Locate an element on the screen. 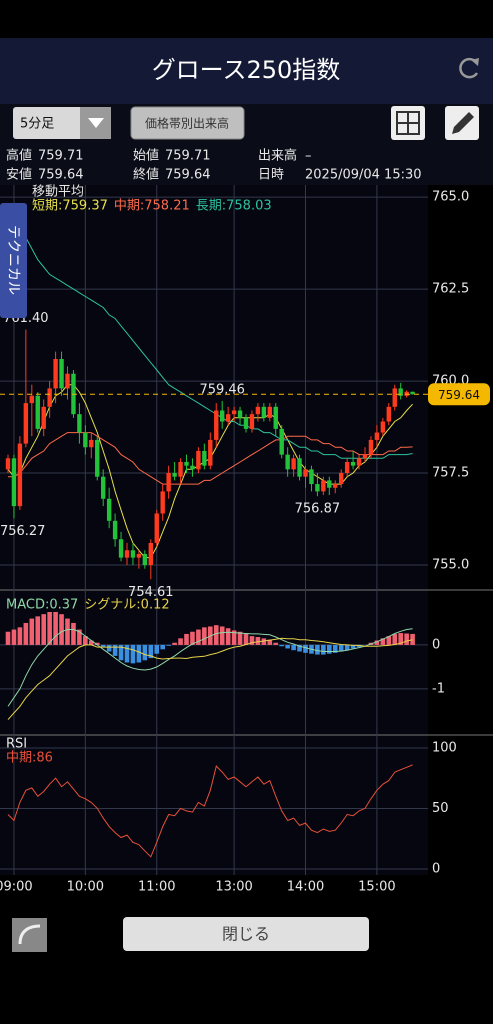 The width and height of the screenshot is (493, 1024). x-tick-label: 13:00 is located at coordinates (233, 887).